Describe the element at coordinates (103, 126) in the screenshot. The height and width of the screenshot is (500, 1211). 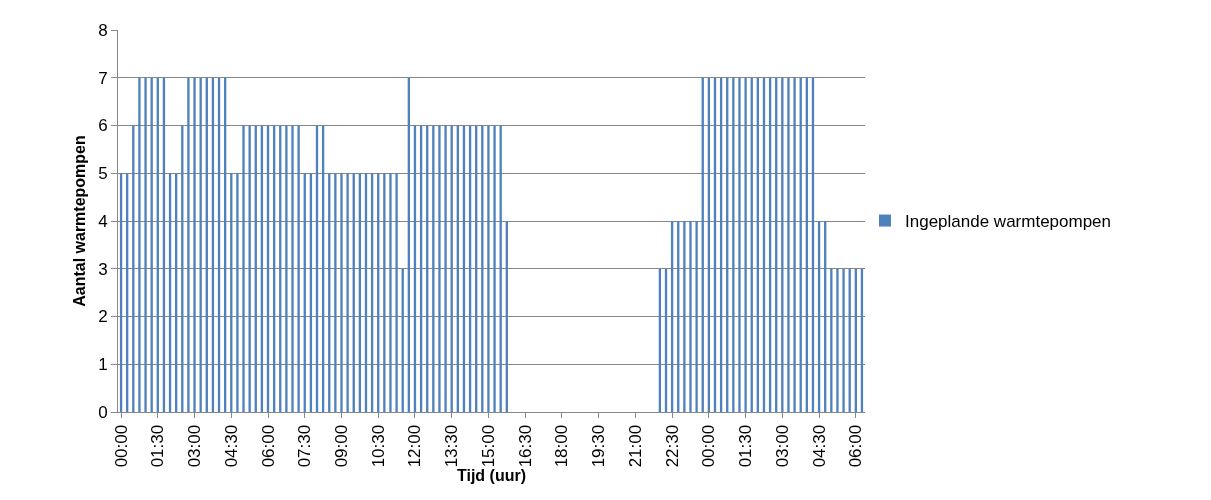
I see `y-tick-label: 6` at that location.